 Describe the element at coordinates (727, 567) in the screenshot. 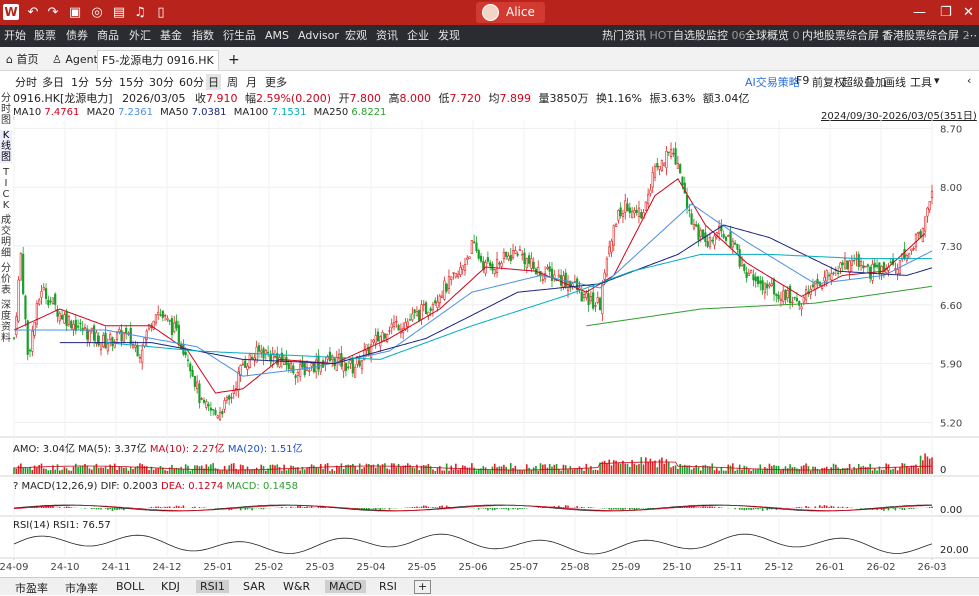

I see `x-tick-label: 25-11` at that location.